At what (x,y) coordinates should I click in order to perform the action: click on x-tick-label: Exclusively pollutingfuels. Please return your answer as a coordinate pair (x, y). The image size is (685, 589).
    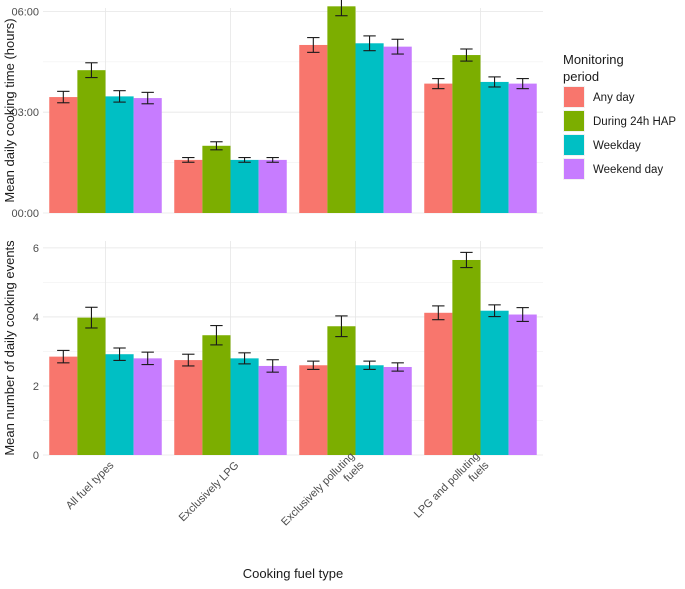
    Looking at the image, I should click on (323, 494).